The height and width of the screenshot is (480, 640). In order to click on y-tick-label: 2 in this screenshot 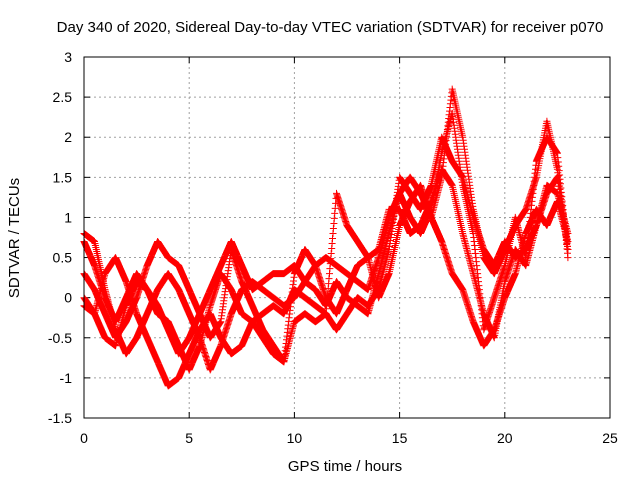, I will do `click(68, 137)`.